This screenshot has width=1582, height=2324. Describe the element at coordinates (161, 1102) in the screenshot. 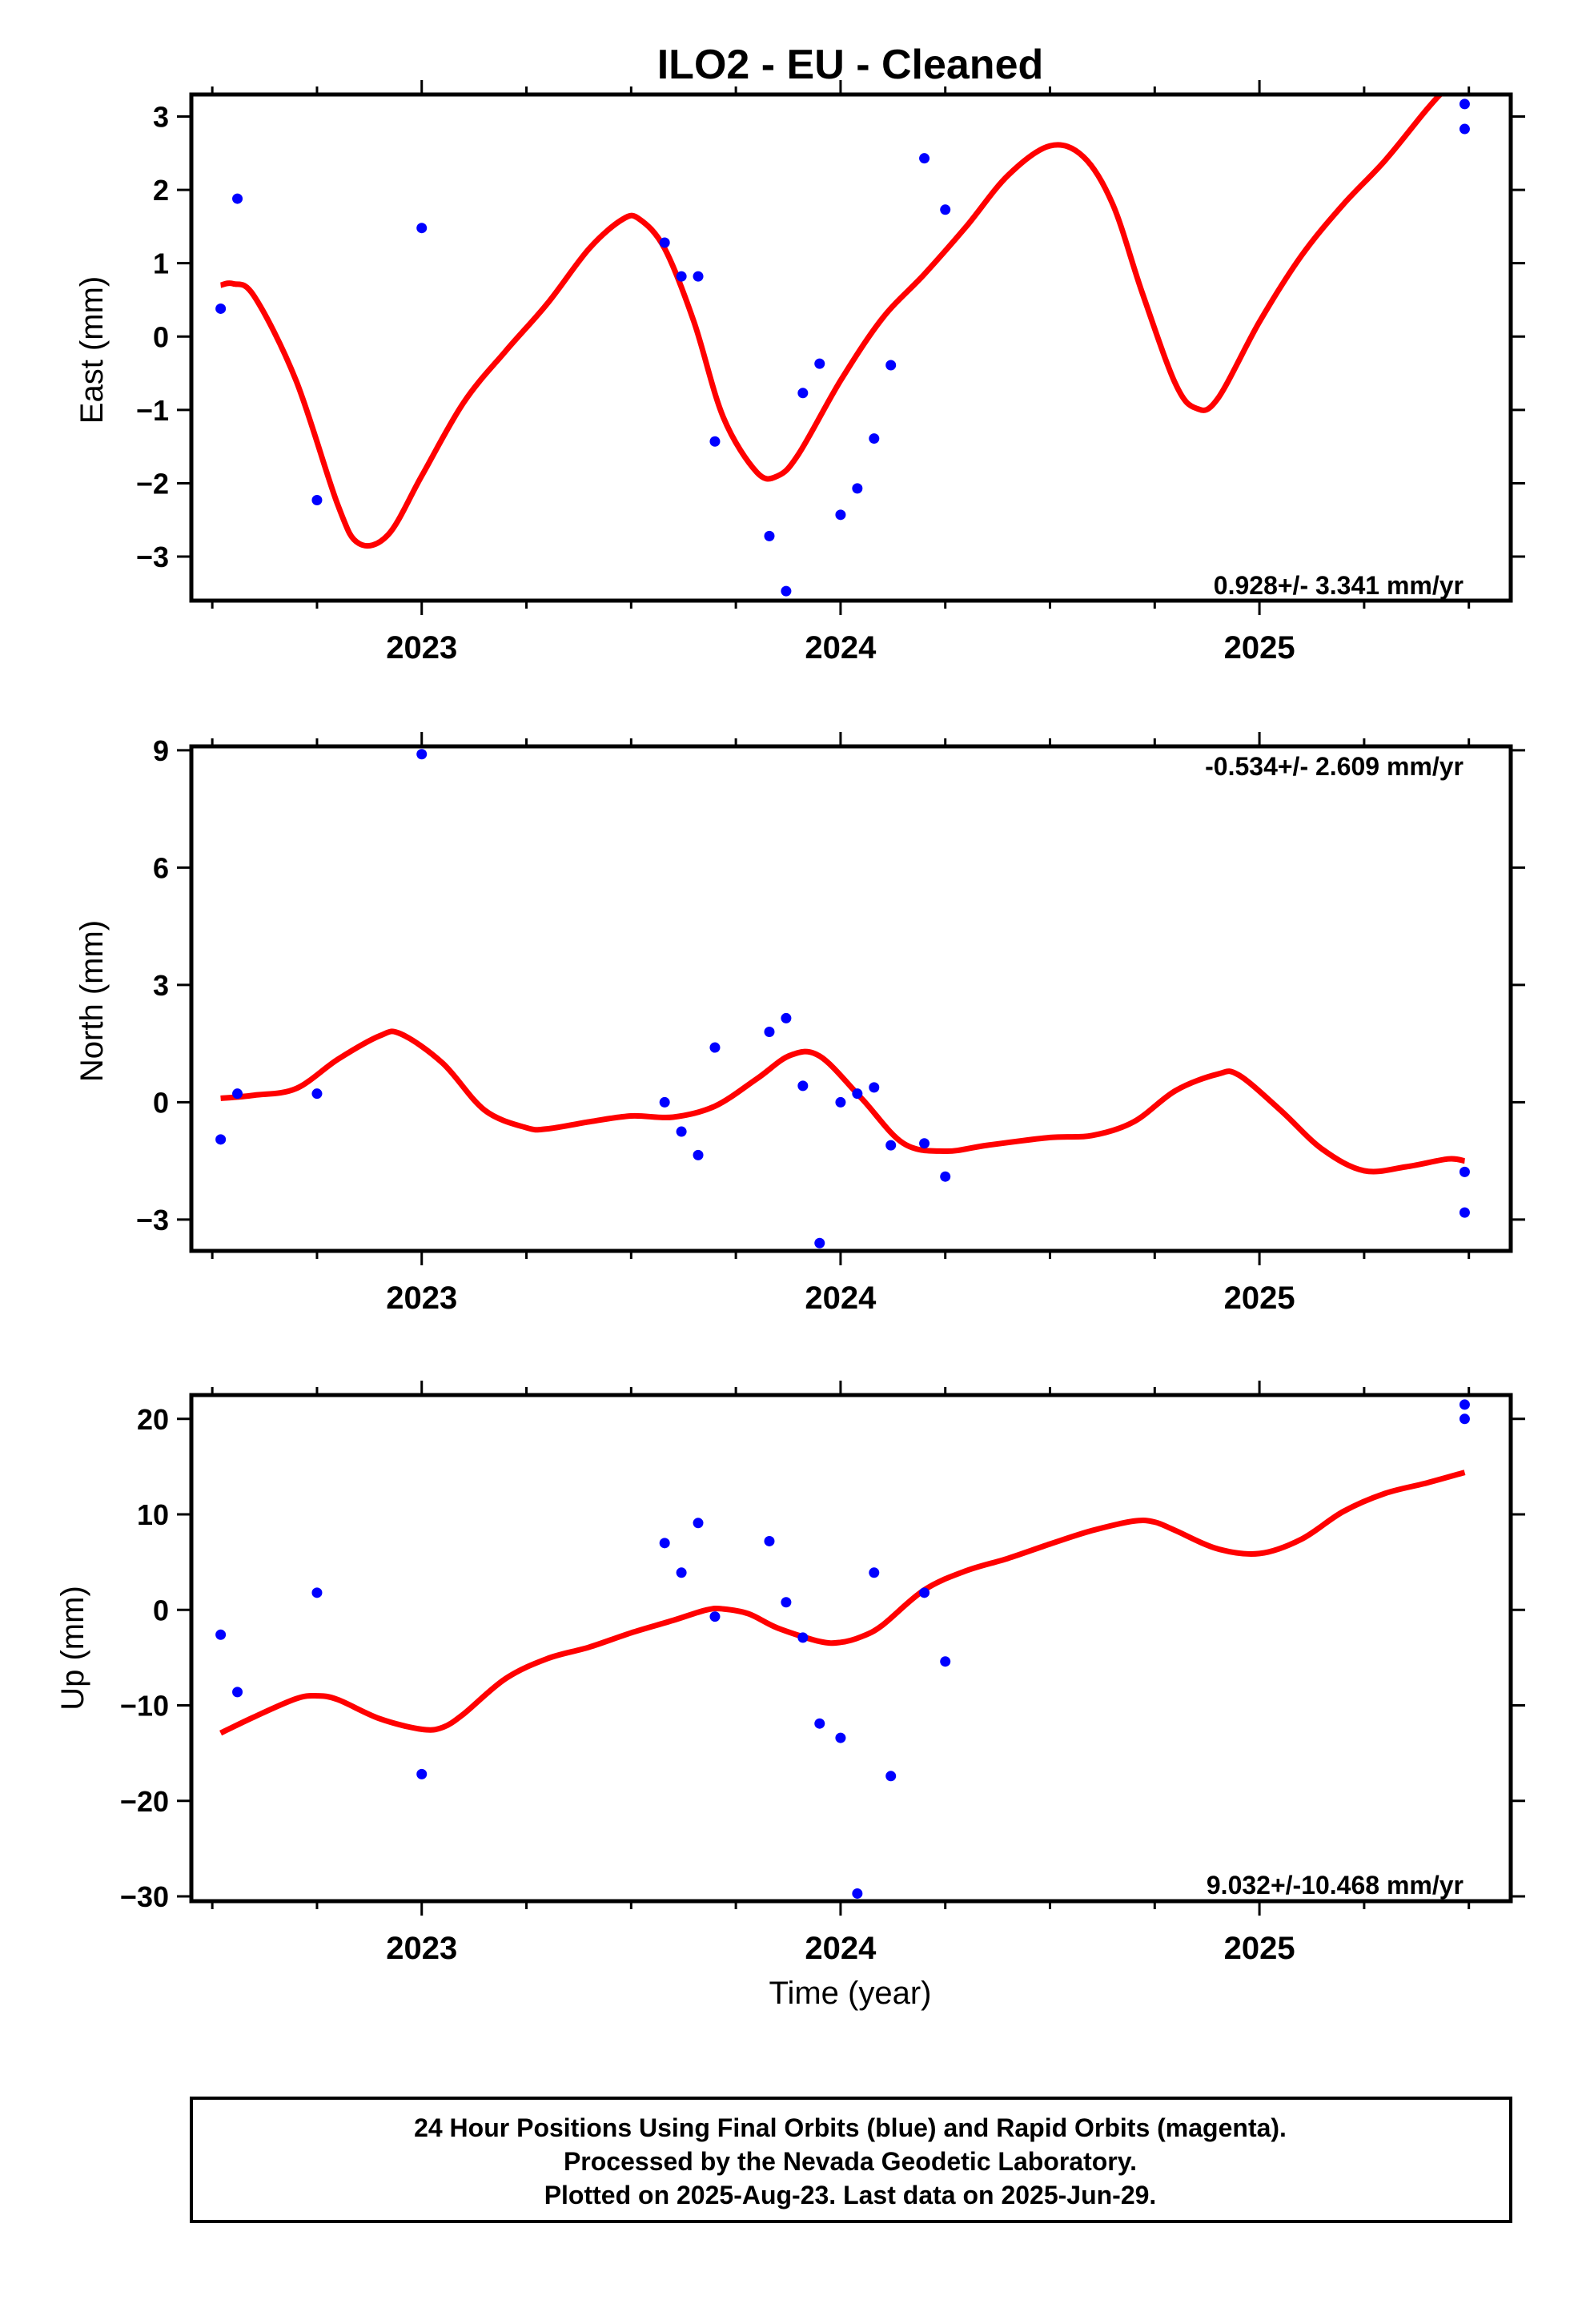

I see `north-y-tick-label: 0` at that location.